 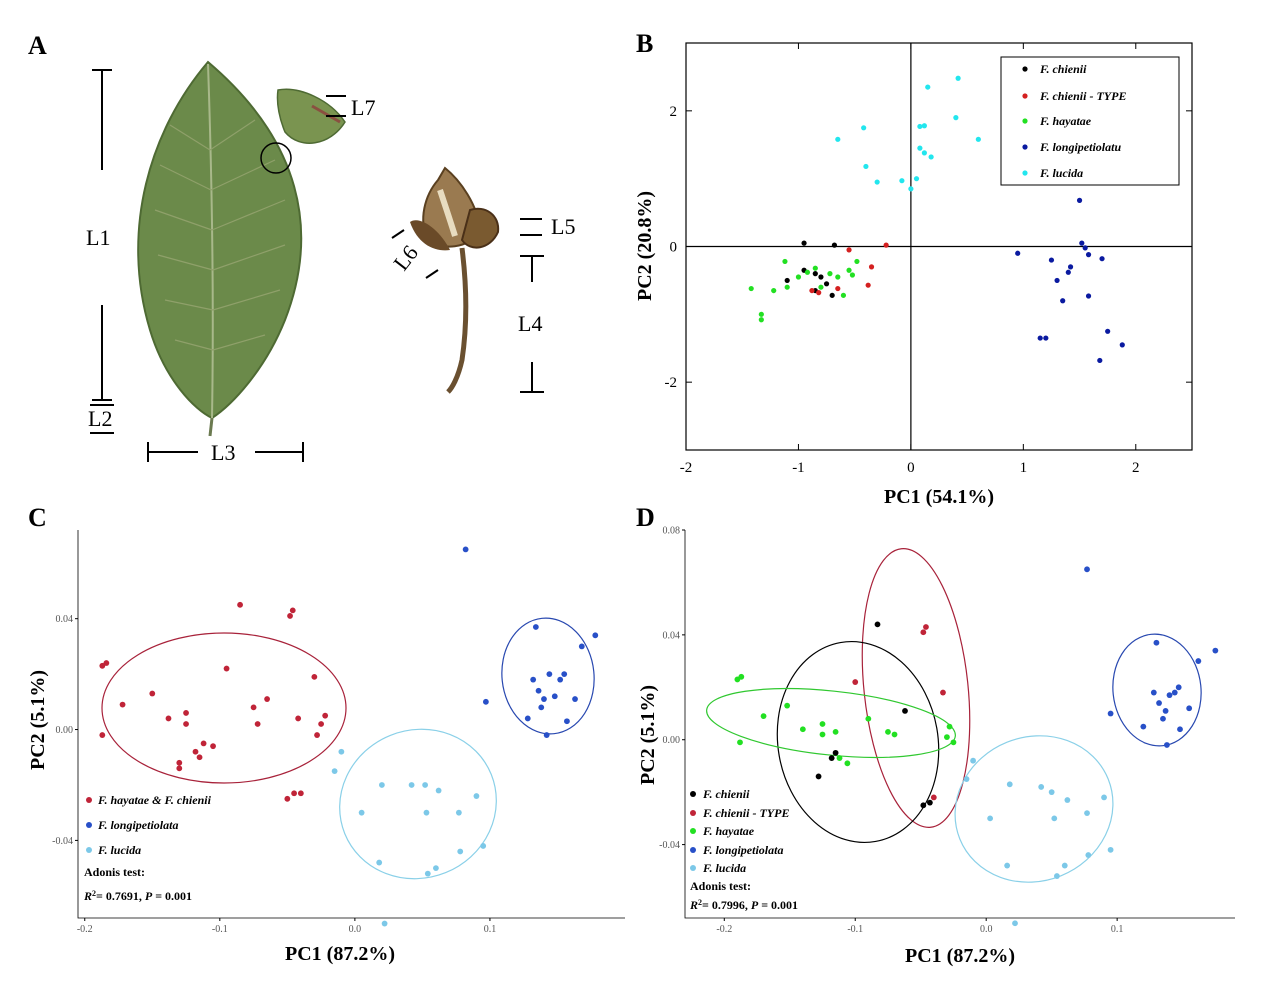 What do you see at coordinates (65, 619) in the screenshot?
I see `panel-c-y-tick-label-2: 0.04` at bounding box center [65, 619].